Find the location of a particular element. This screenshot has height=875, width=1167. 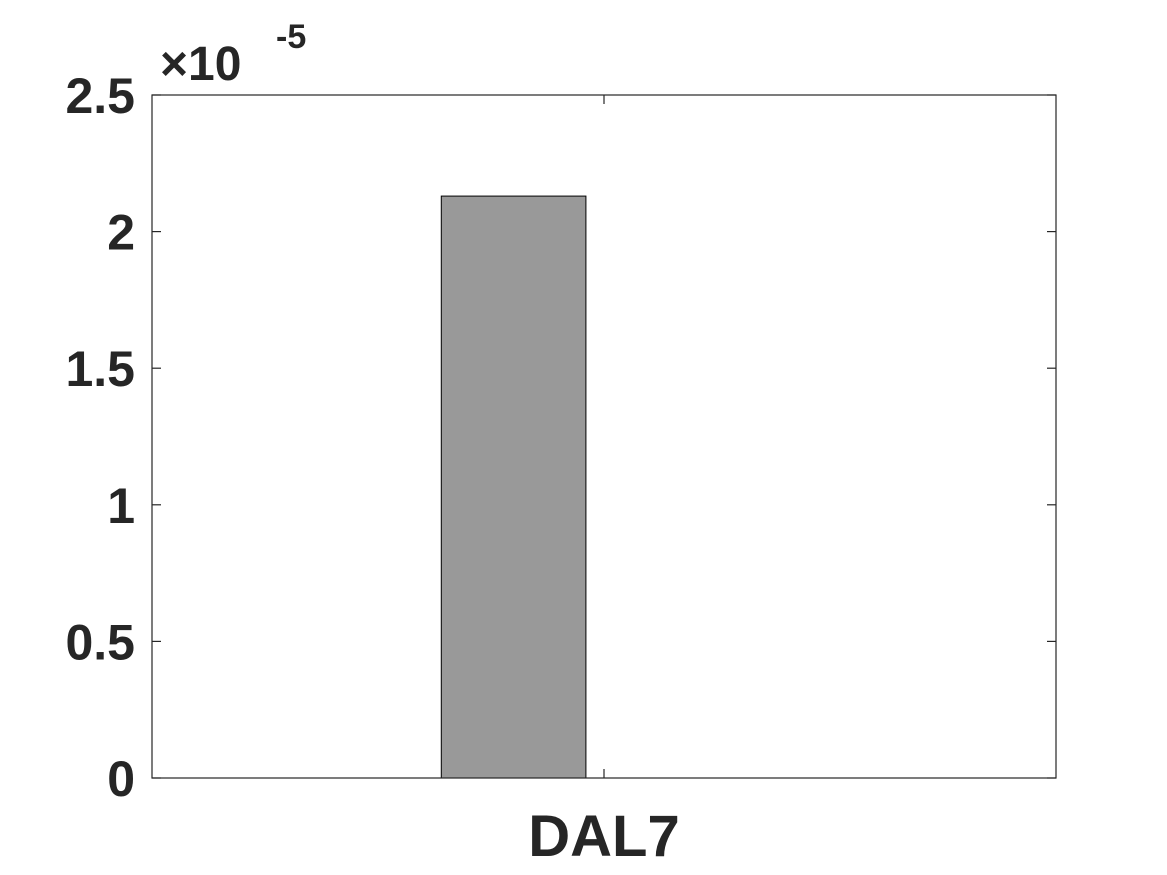

bars is located at coordinates (513, 487).